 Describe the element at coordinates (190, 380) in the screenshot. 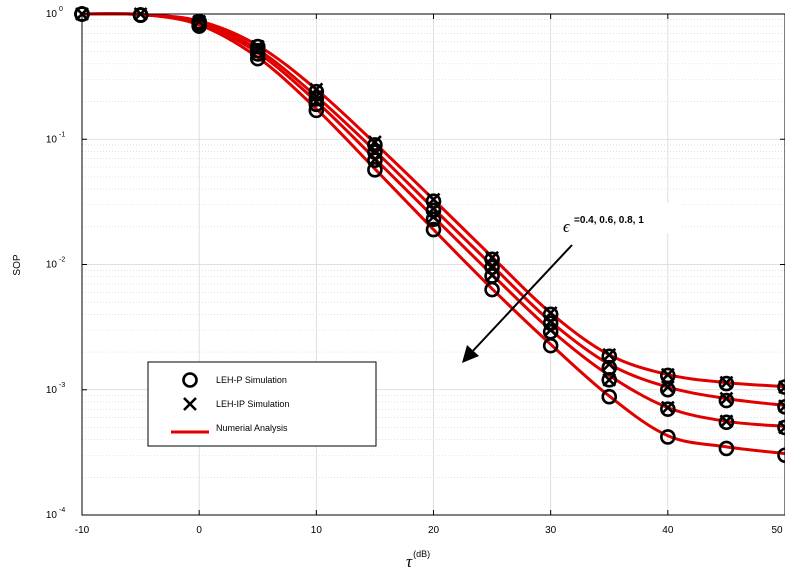

I see `legend-circle-marker` at that location.